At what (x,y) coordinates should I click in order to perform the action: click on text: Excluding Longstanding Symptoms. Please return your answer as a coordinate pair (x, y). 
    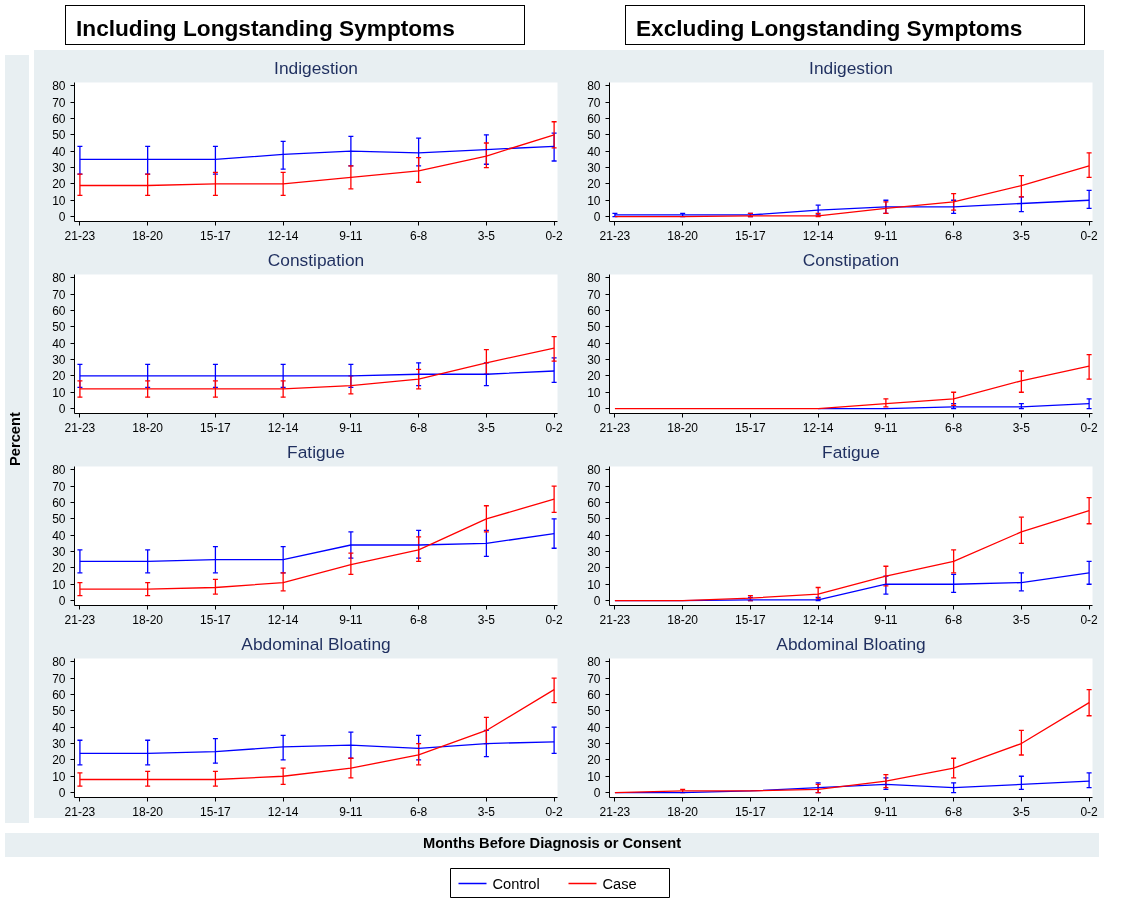
    Looking at the image, I should click on (829, 28).